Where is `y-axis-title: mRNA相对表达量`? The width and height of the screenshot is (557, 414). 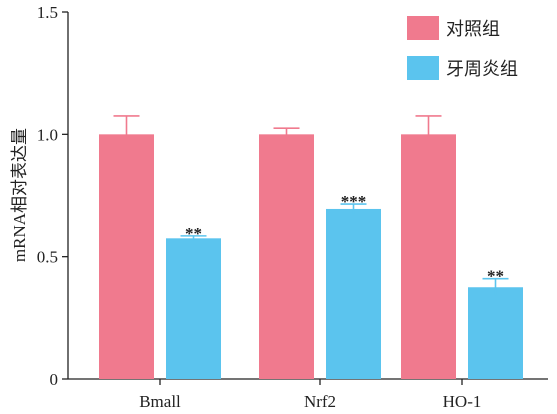
y-axis-title: mRNA相对表达量 is located at coordinates (19, 195).